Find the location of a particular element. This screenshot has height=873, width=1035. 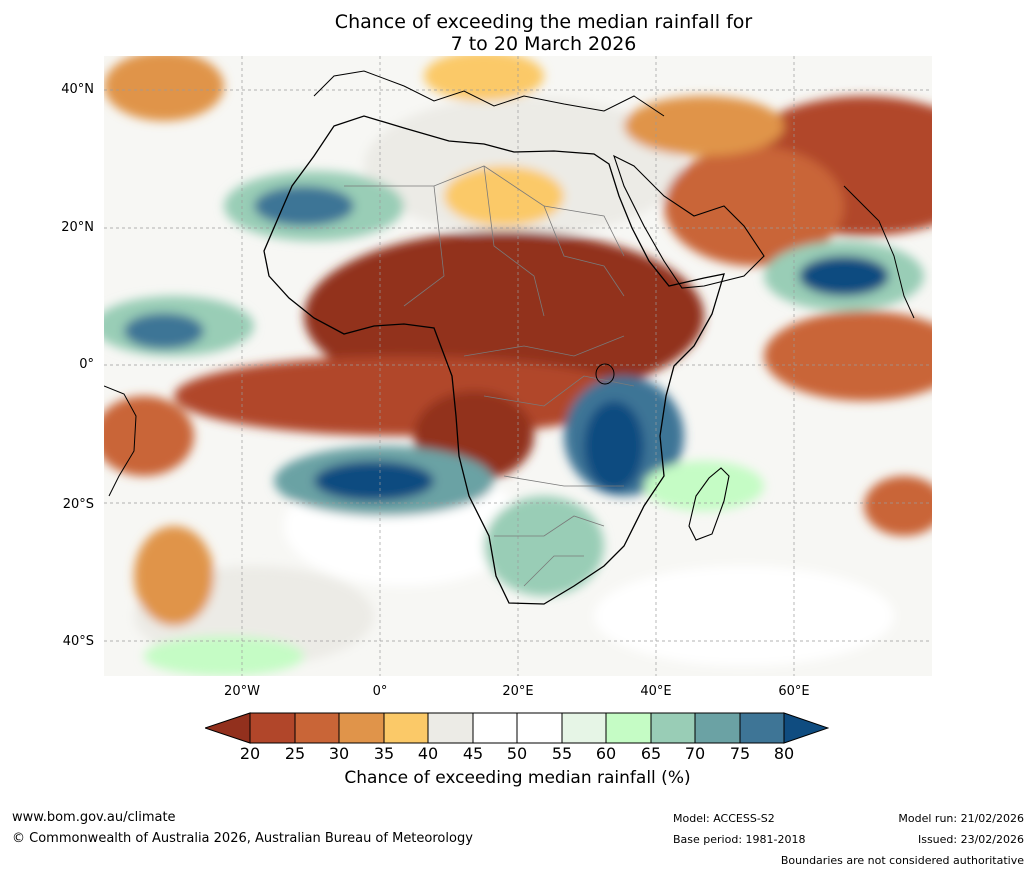

dry-region-iberia is located at coordinates (164, 88).